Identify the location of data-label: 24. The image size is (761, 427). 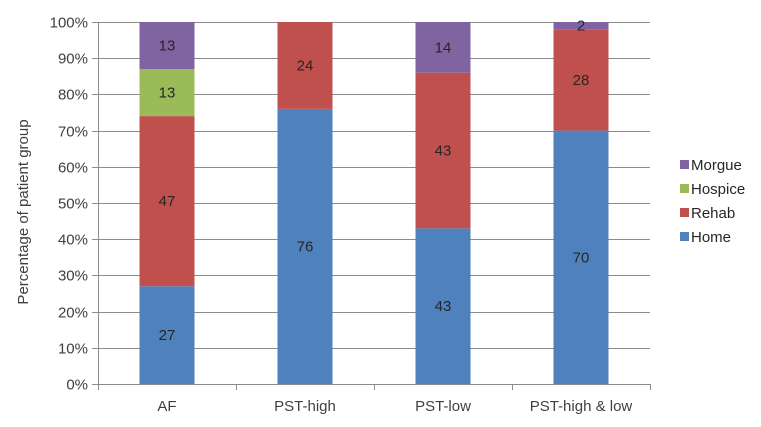
(305, 65).